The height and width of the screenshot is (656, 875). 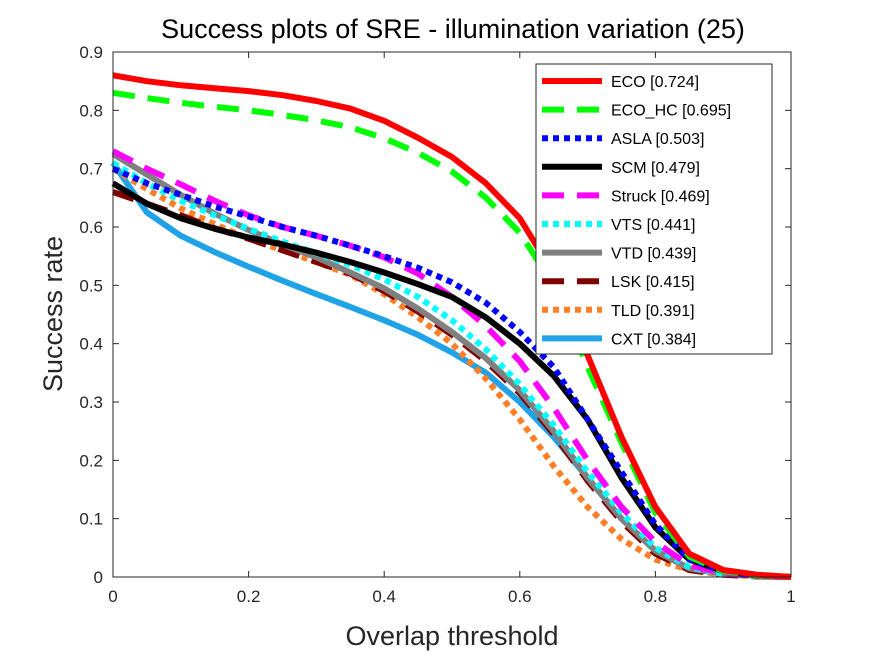 What do you see at coordinates (91, 110) in the screenshot?
I see `y-tick-label: 0.8` at bounding box center [91, 110].